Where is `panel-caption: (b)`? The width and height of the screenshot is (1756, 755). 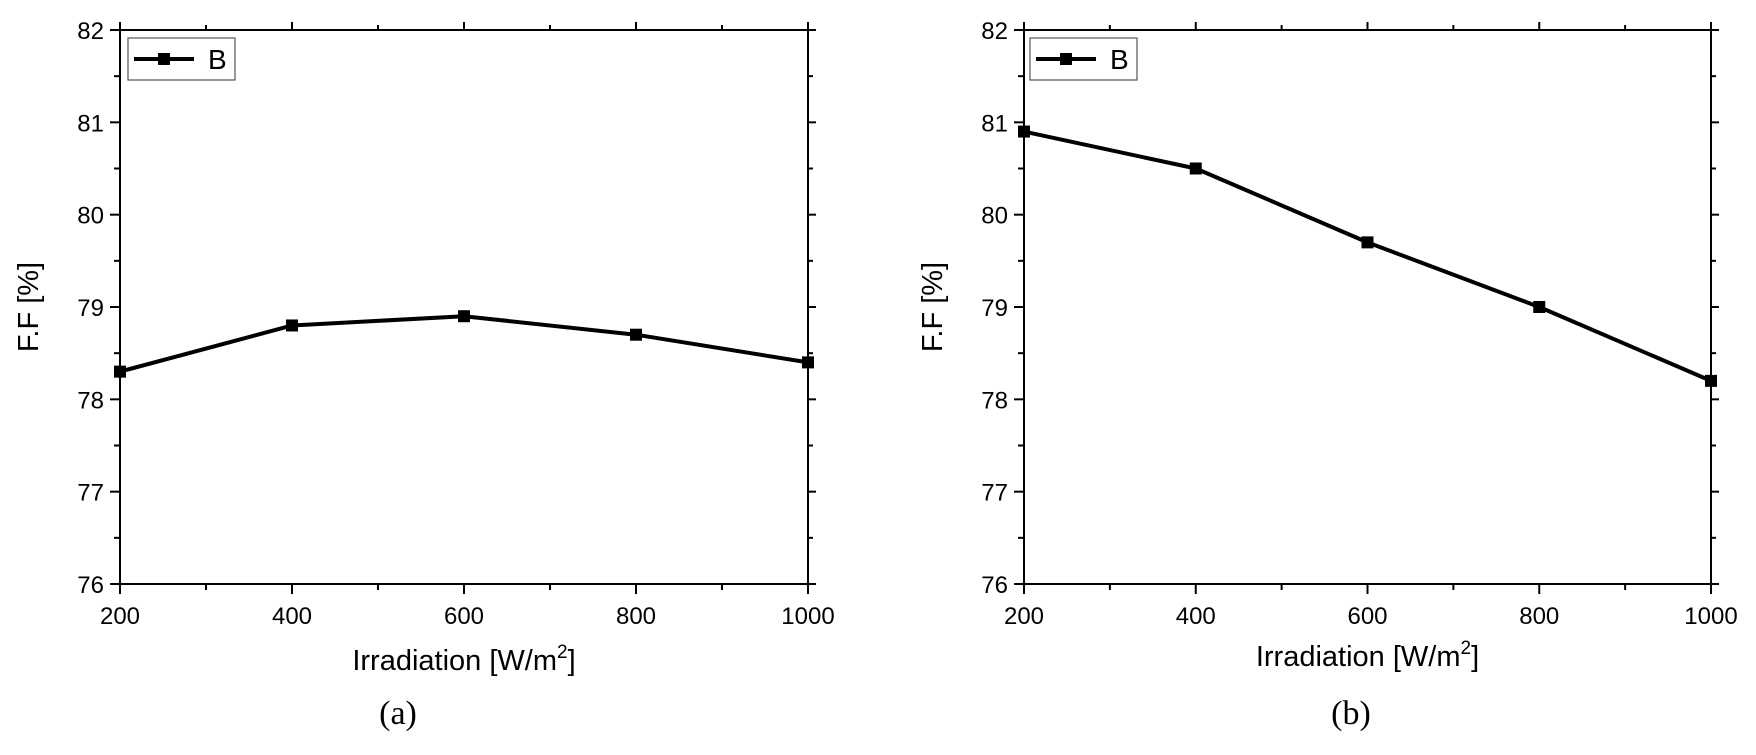
panel-caption: (b) is located at coordinates (1351, 713).